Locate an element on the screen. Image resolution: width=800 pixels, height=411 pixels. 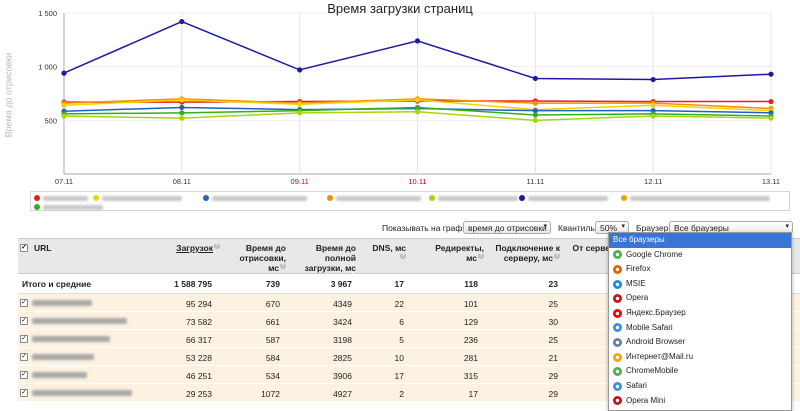
x-tick-label: 13.11 is located at coordinates (771, 181).